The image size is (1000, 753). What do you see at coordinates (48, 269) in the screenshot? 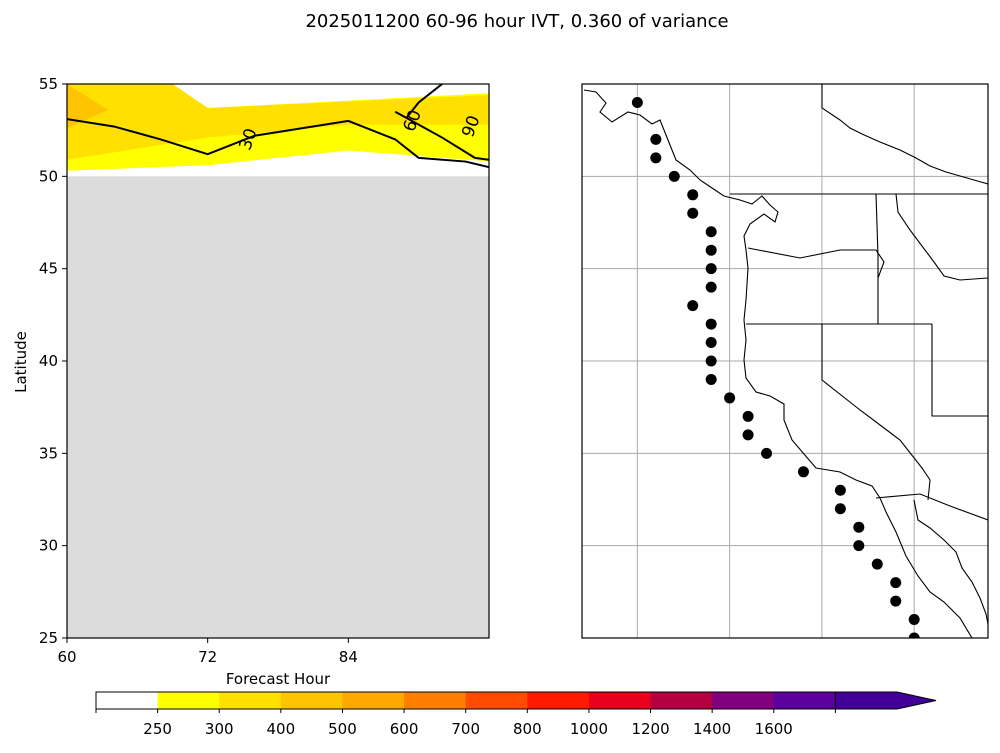
I see `y-tick-label: 45` at bounding box center [48, 269].